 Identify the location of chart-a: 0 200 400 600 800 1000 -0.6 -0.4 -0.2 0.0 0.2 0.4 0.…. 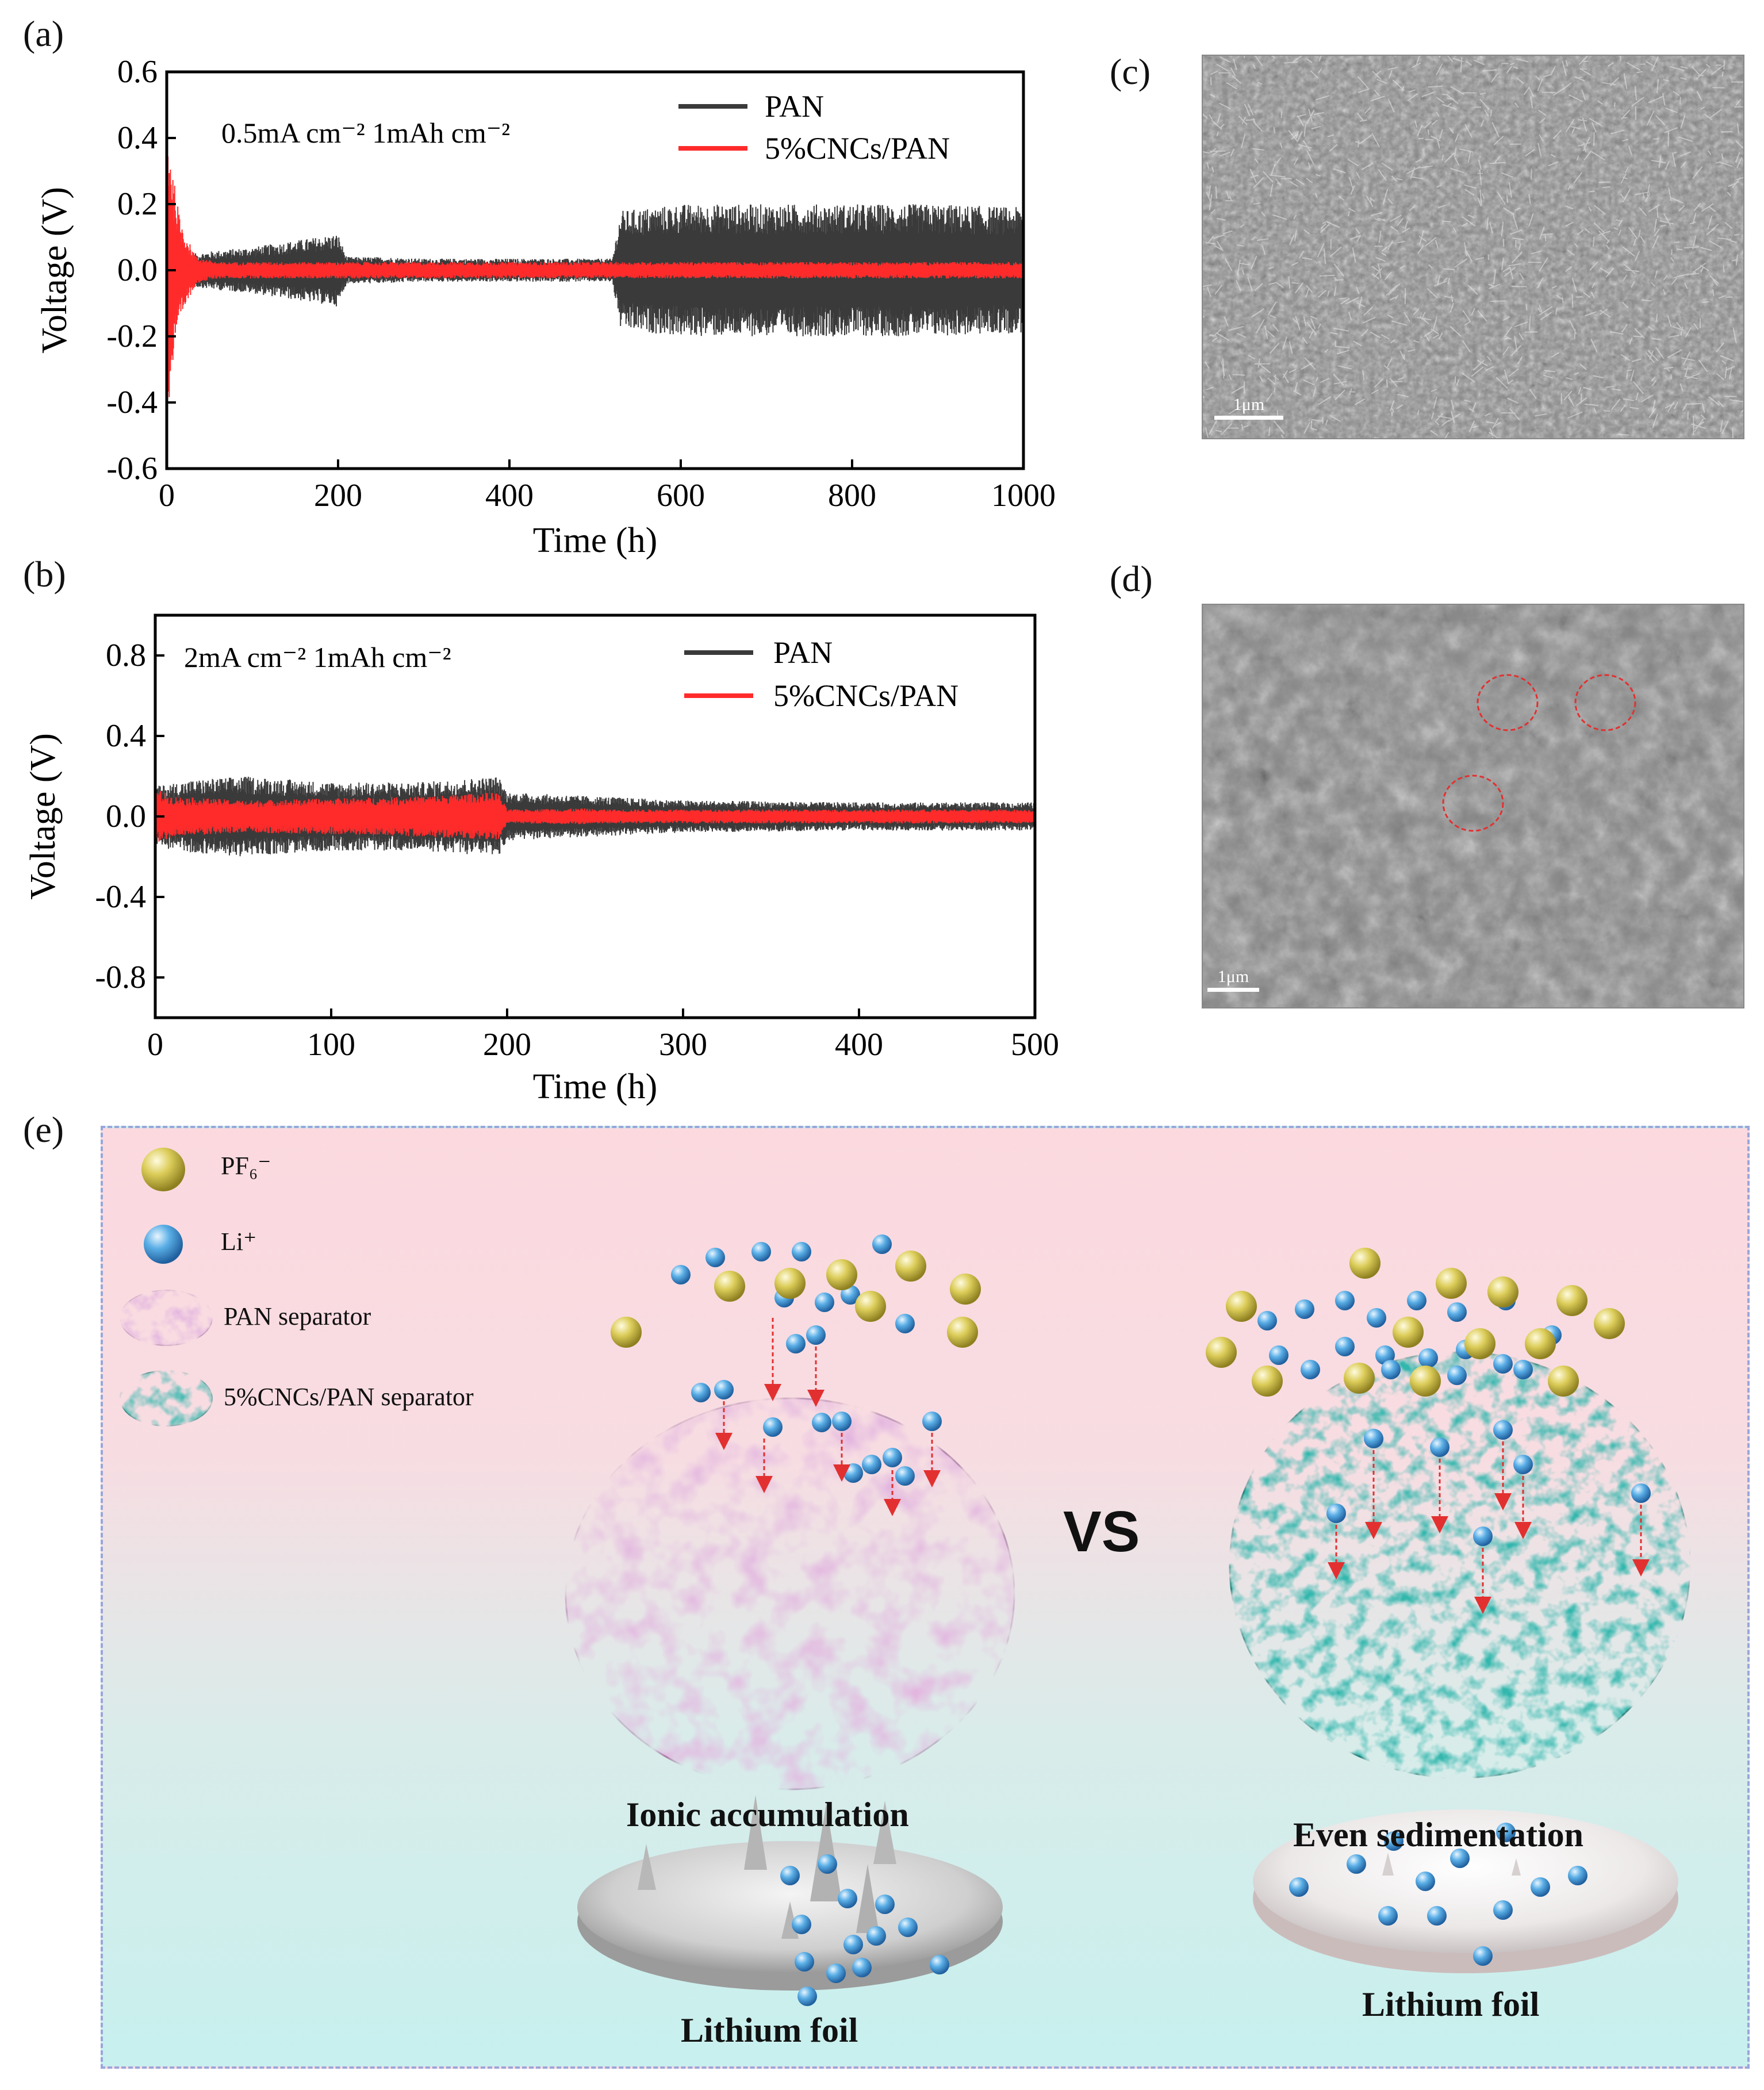
(546, 307).